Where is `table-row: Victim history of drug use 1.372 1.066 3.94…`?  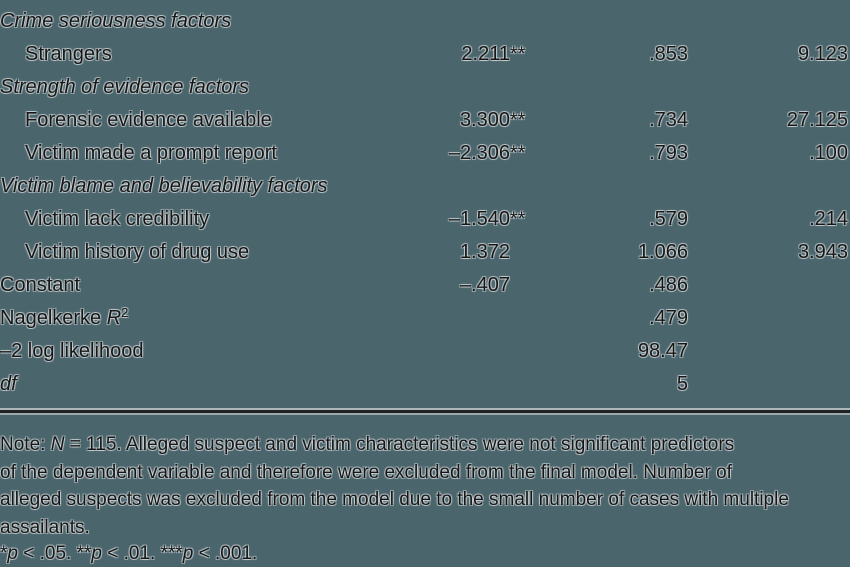 table-row: Victim history of drug use 1.372 1.066 3.94… is located at coordinates (425, 252).